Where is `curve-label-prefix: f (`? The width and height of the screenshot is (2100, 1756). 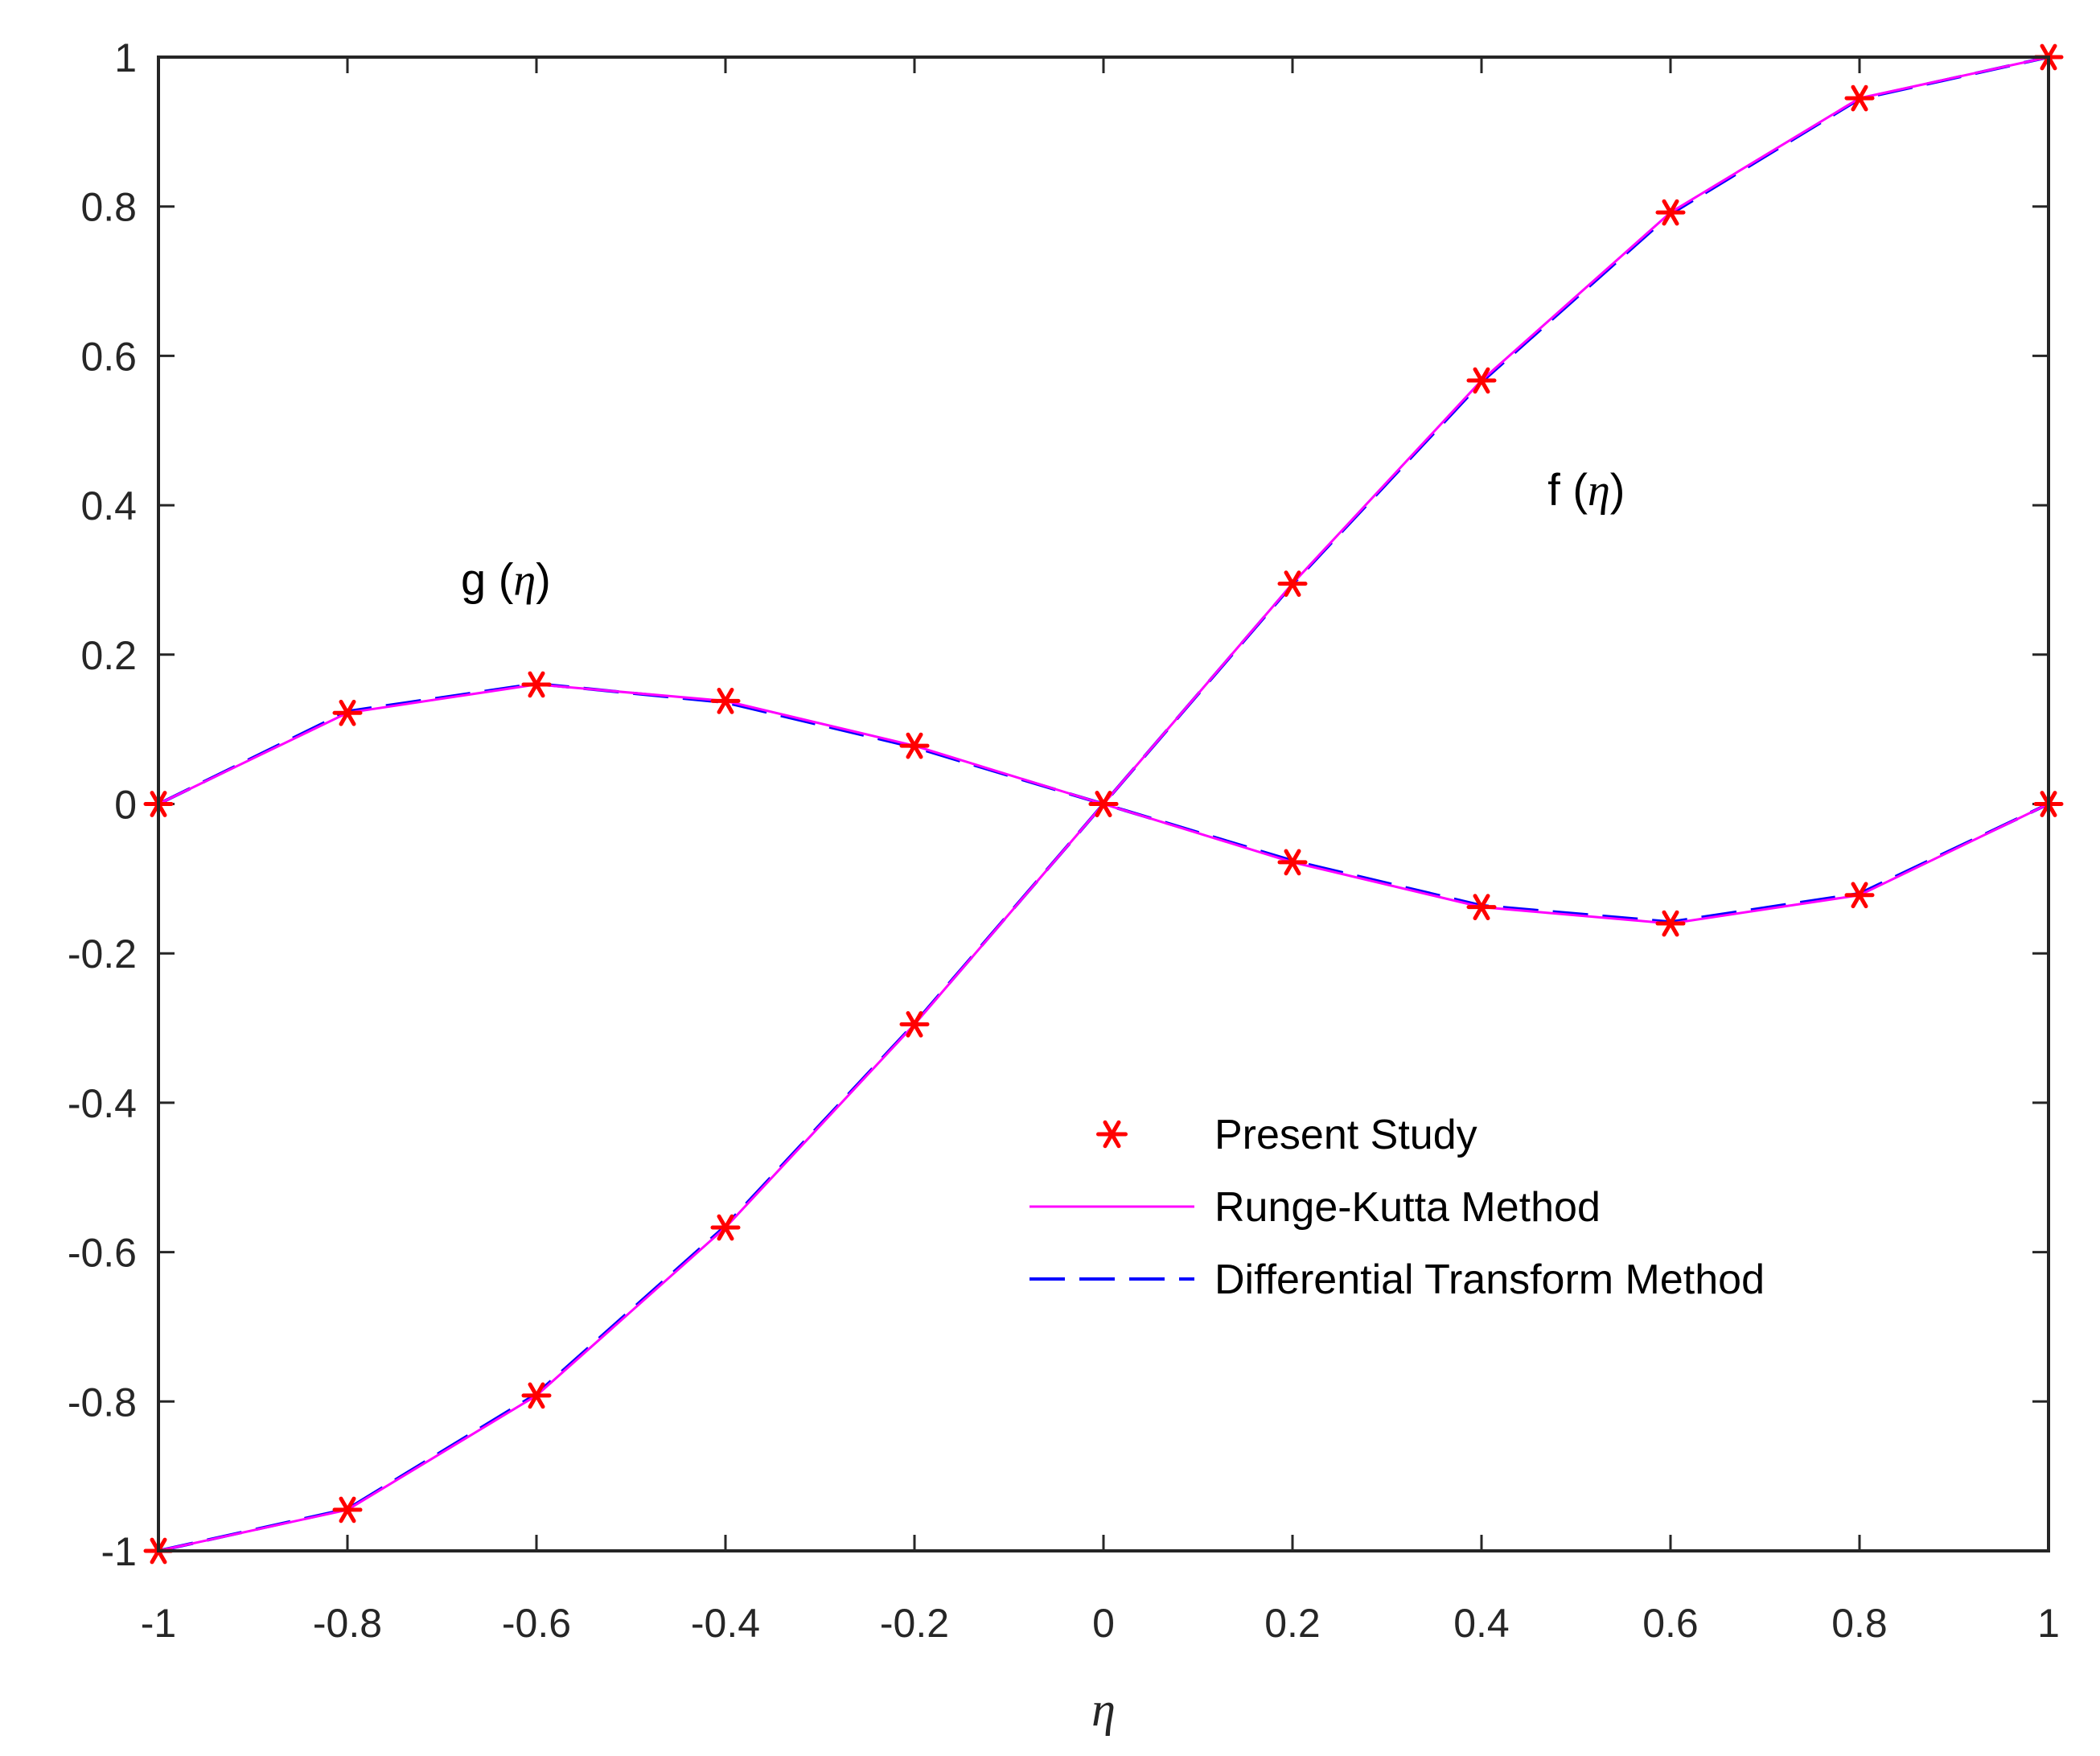
curve-label-prefix: f ( is located at coordinates (1567, 489).